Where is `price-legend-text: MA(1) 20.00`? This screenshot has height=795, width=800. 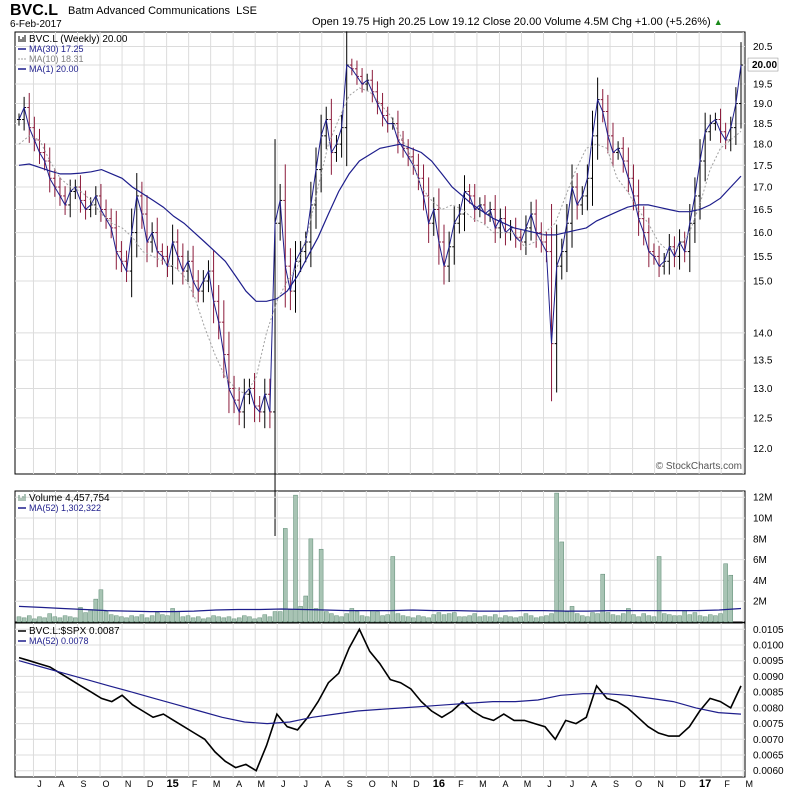
price-legend-text: MA(1) 20.00 is located at coordinates (54, 69).